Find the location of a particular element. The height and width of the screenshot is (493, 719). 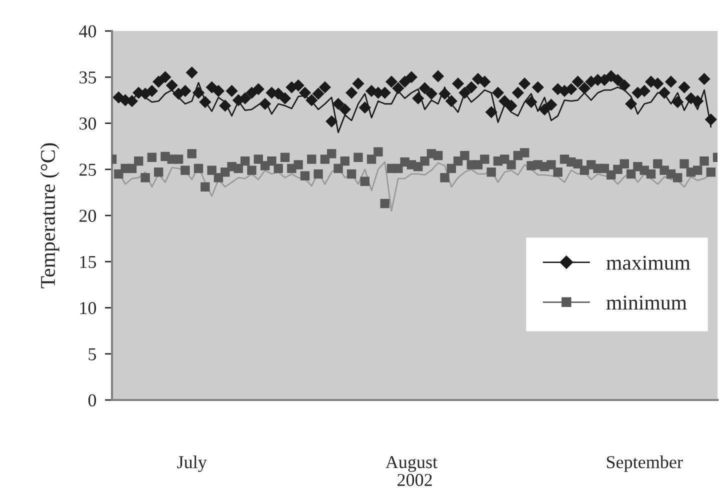

x-tick-label: September is located at coordinates (644, 464).